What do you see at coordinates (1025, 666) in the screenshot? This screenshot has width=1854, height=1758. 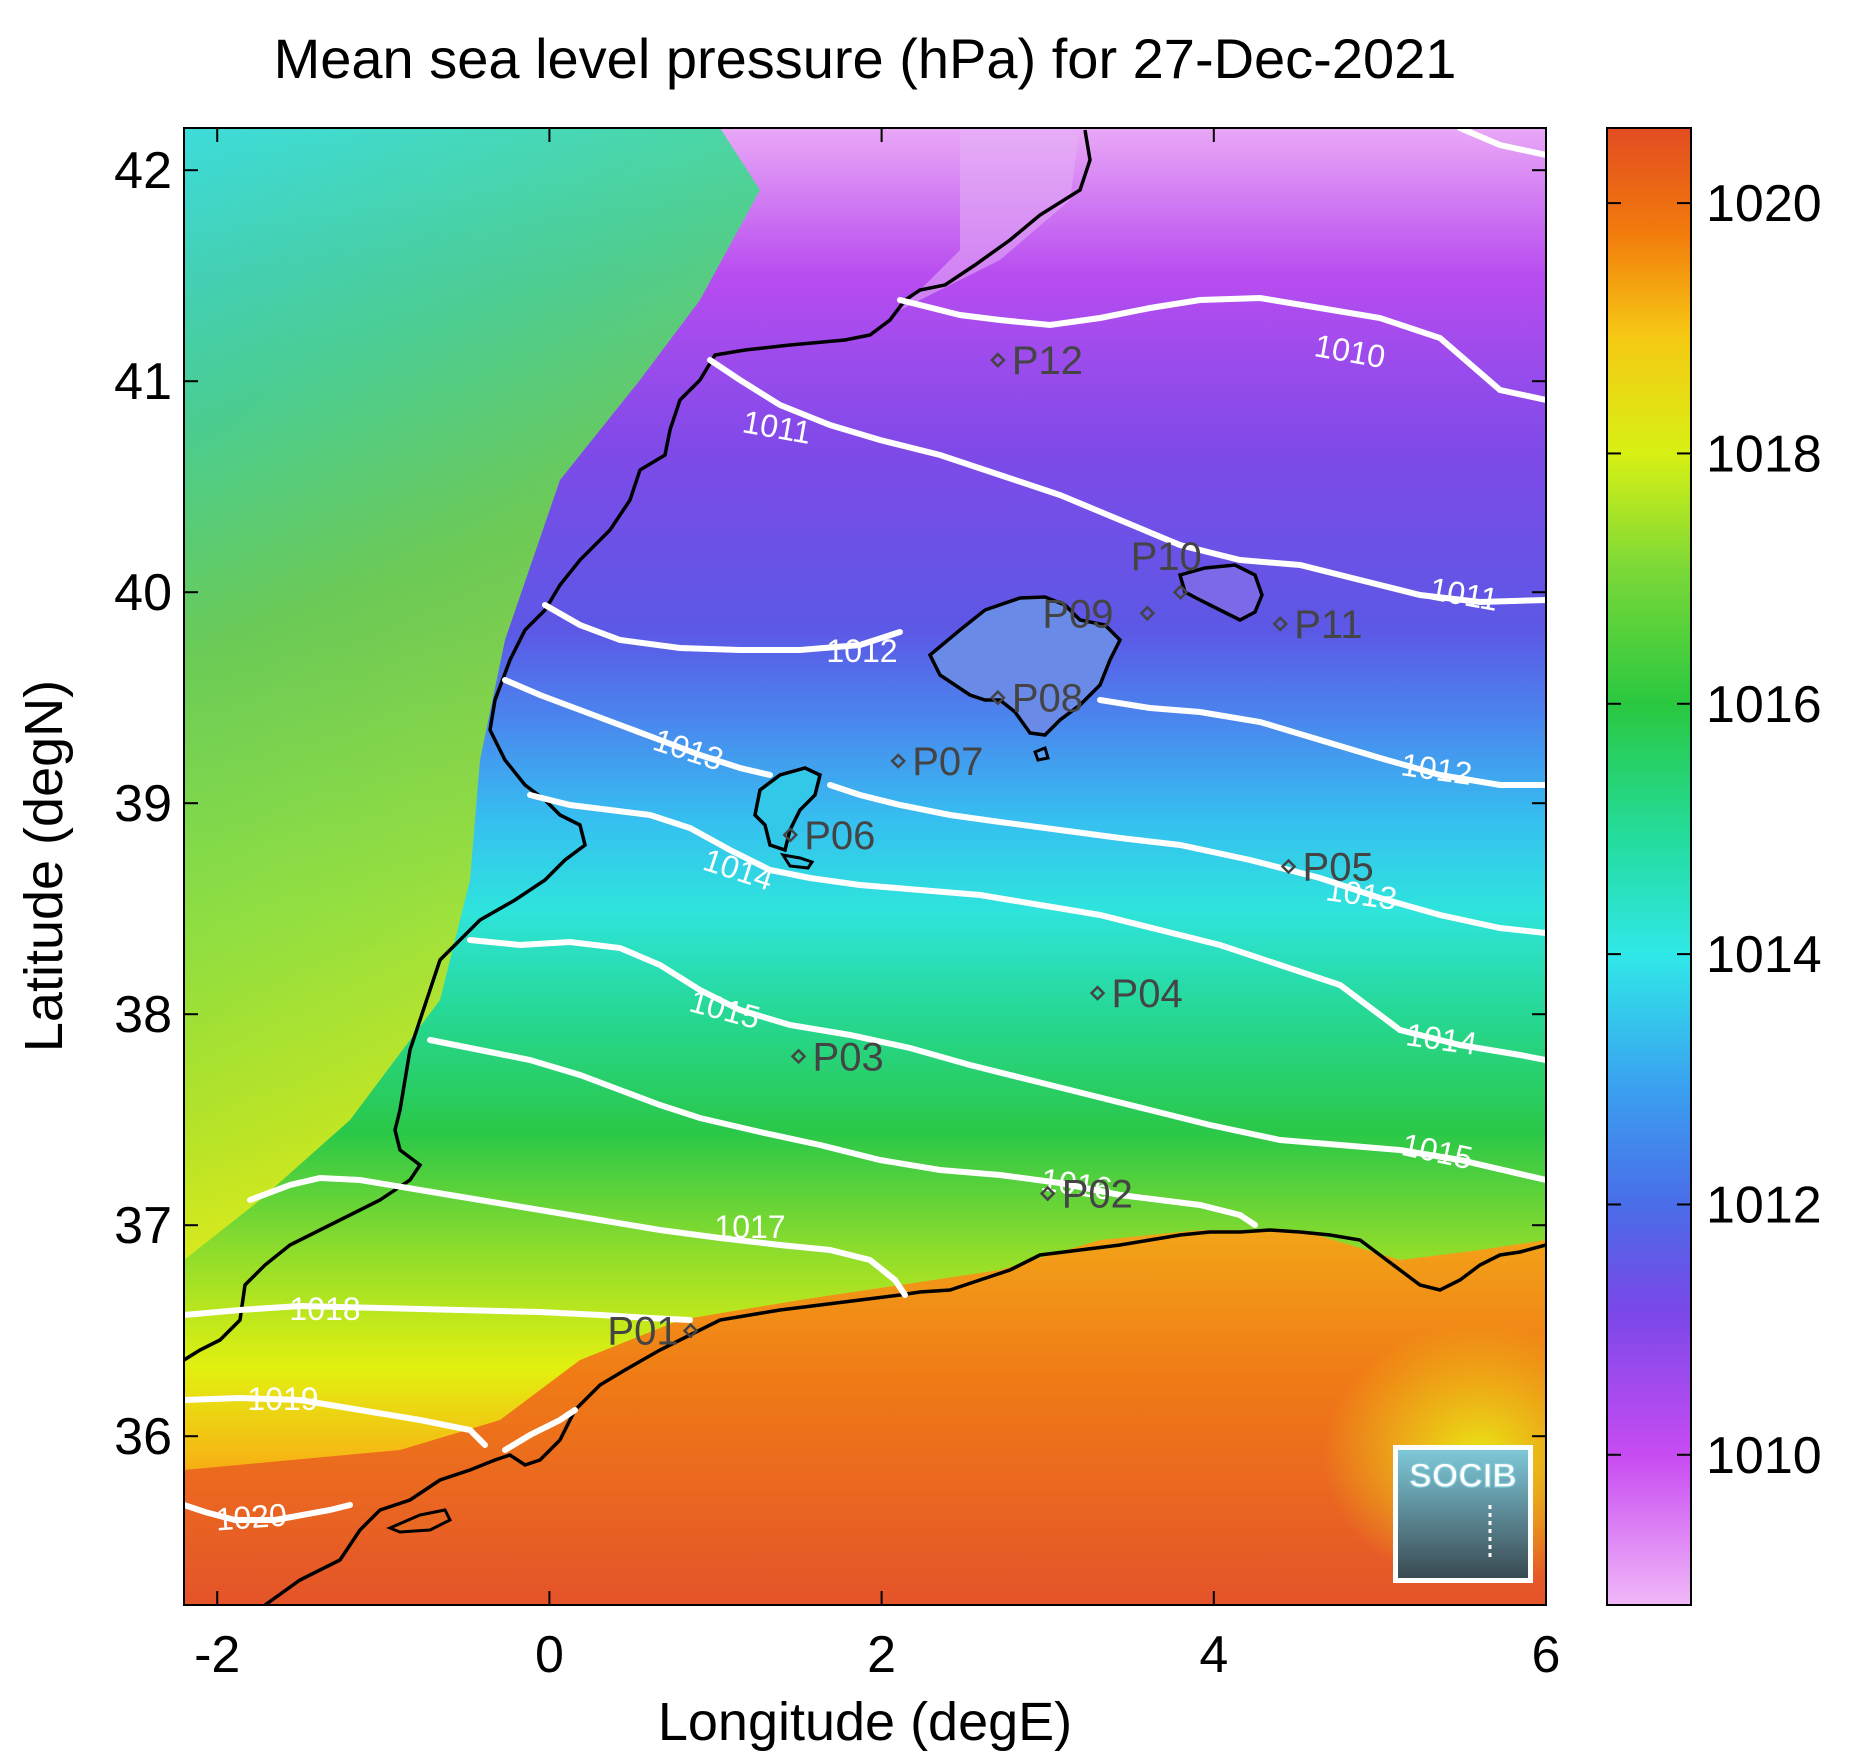 I see `mallorca-island` at bounding box center [1025, 666].